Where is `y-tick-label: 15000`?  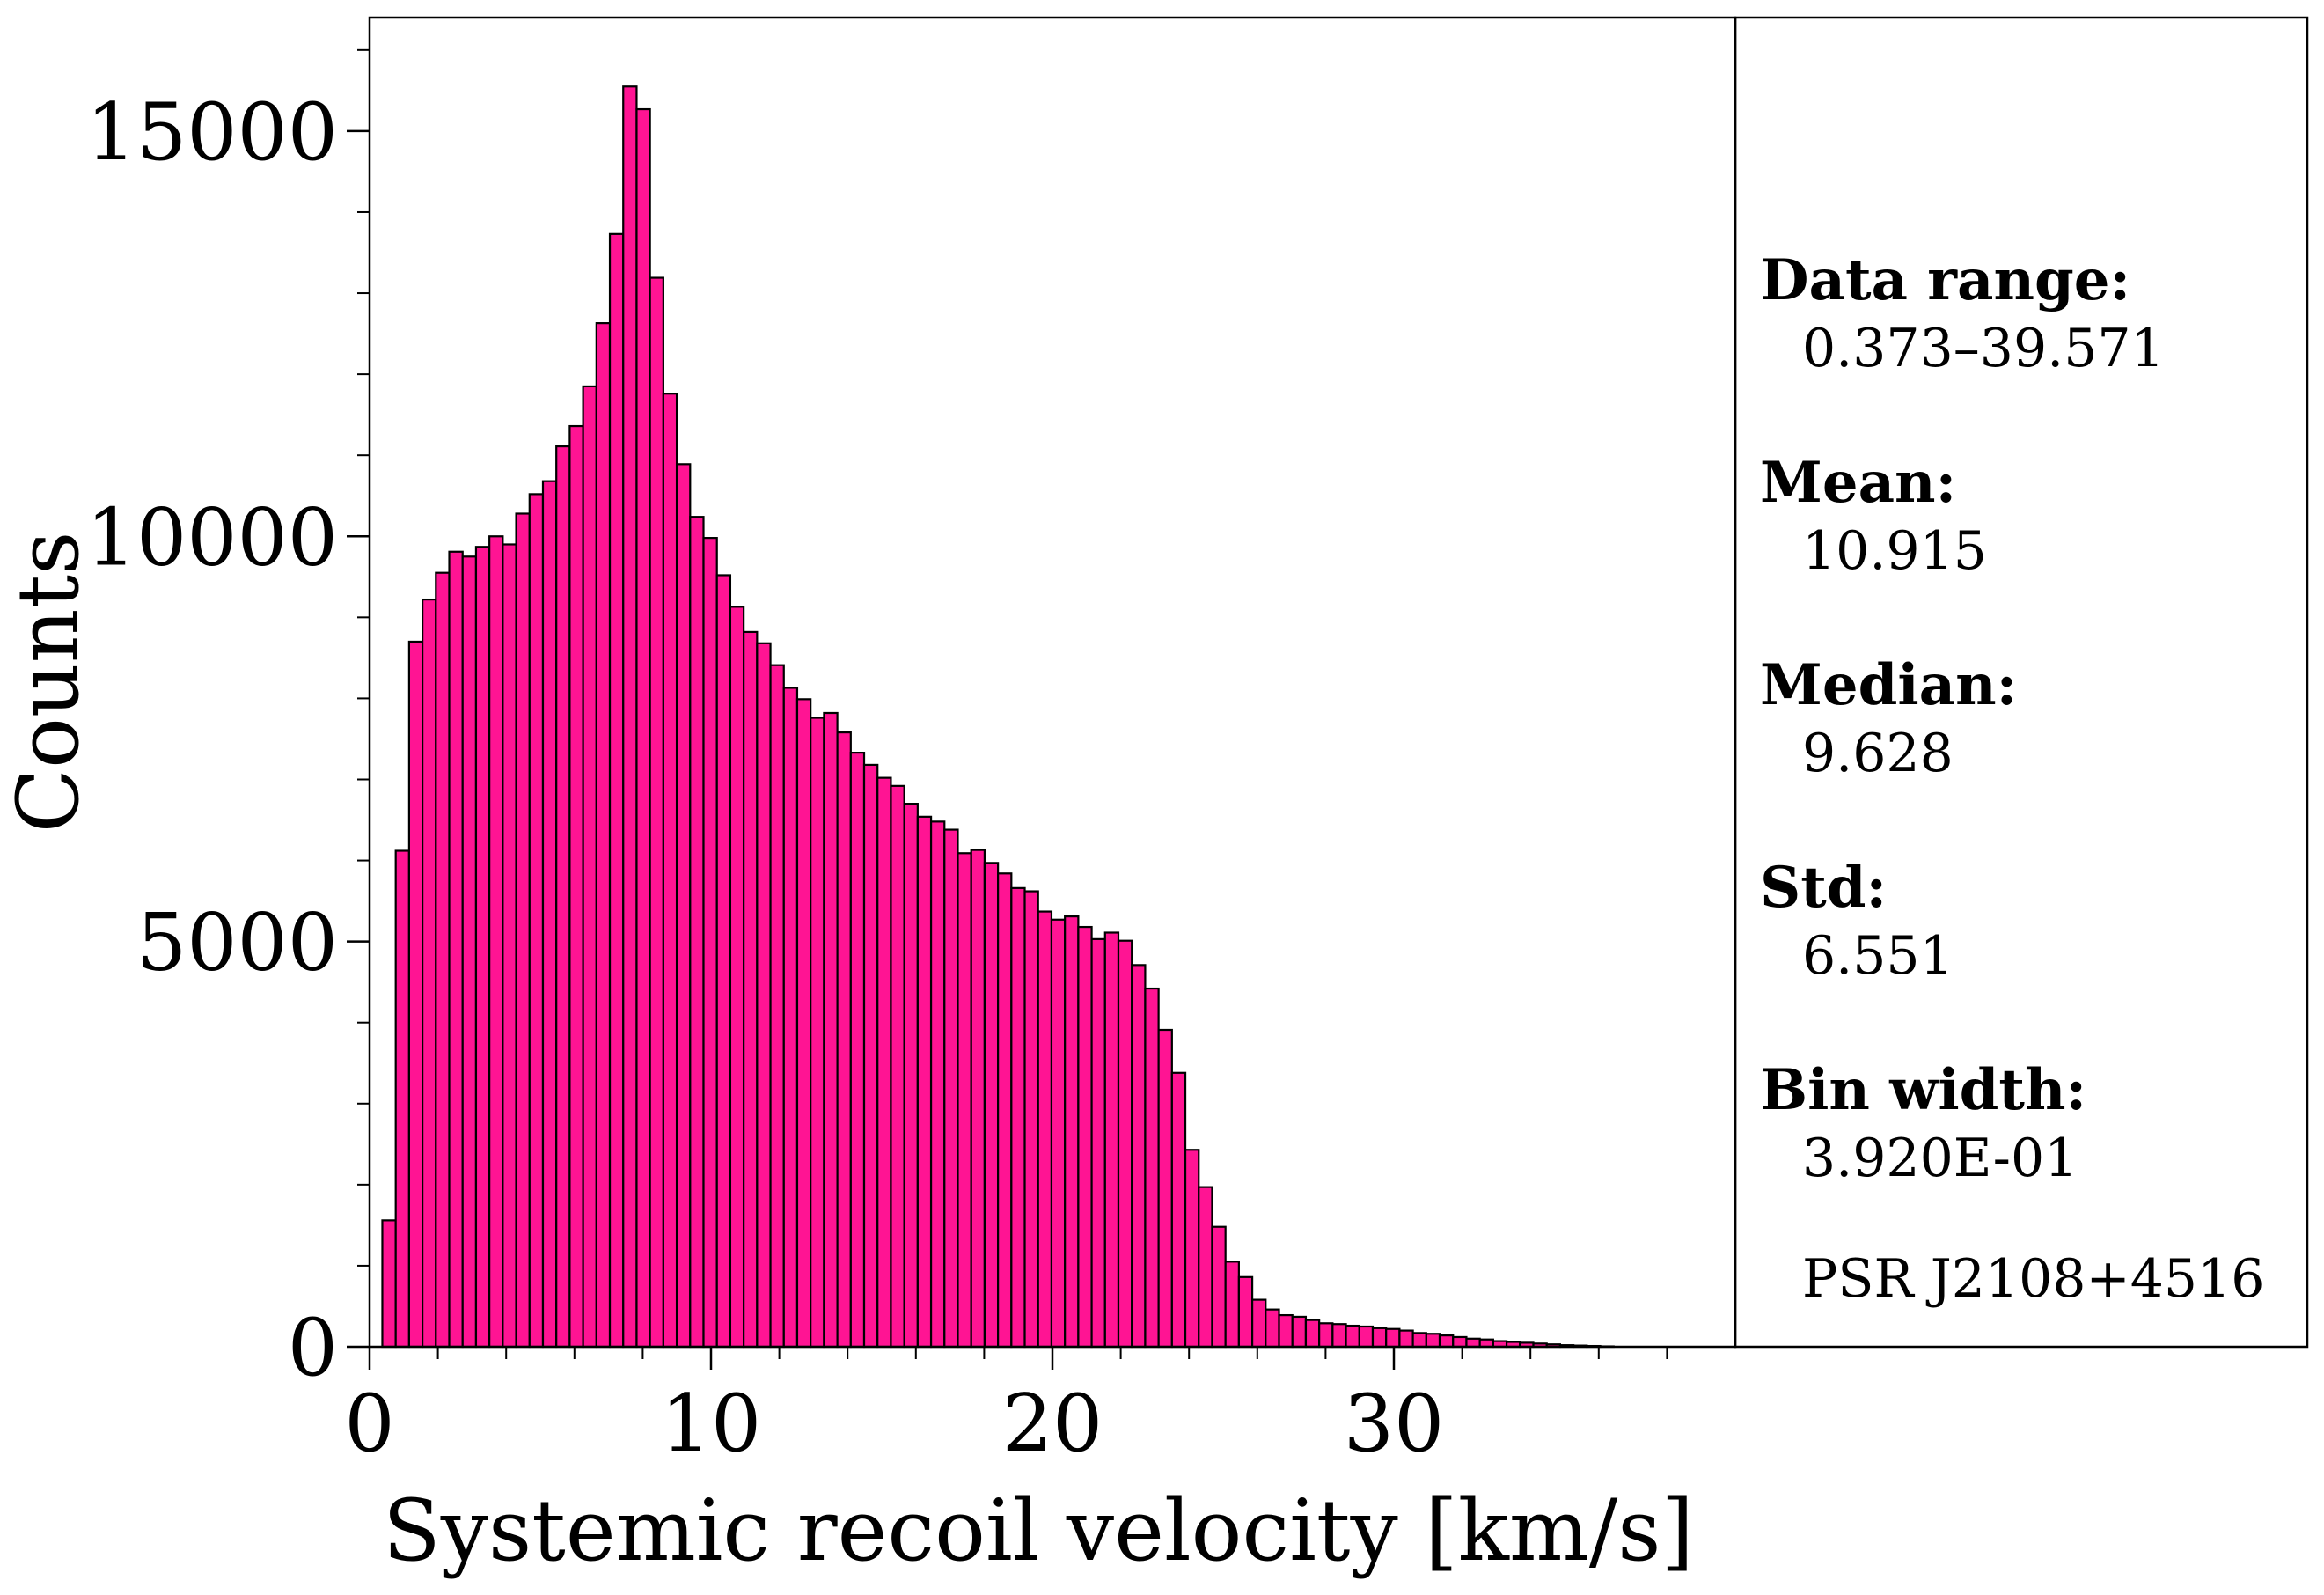
y-tick-label: 15000 is located at coordinates (212, 133).